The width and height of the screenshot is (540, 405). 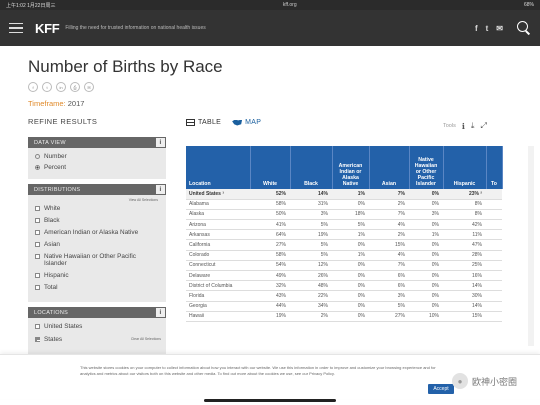 I want to click on cell-location: Delaware, so click(x=218, y=276).